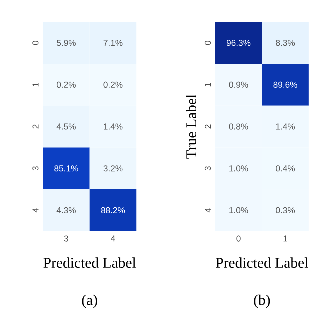 The width and height of the screenshot is (320, 320). Describe the element at coordinates (66, 210) in the screenshot. I see `data-label: 4.3%` at that location.